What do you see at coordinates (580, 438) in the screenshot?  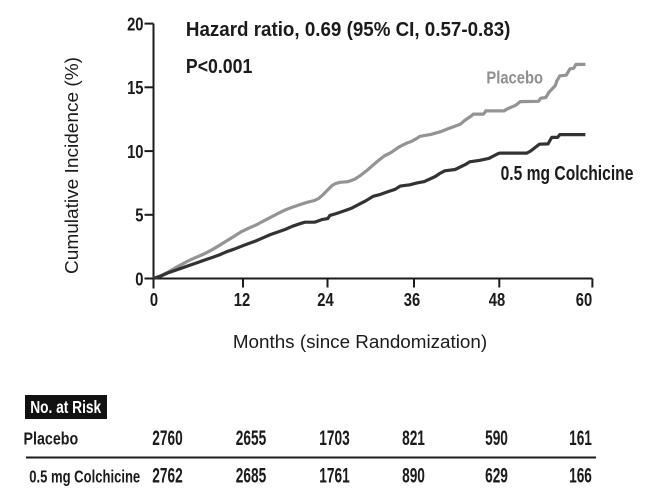 I see `svg-text: 161` at bounding box center [580, 438].